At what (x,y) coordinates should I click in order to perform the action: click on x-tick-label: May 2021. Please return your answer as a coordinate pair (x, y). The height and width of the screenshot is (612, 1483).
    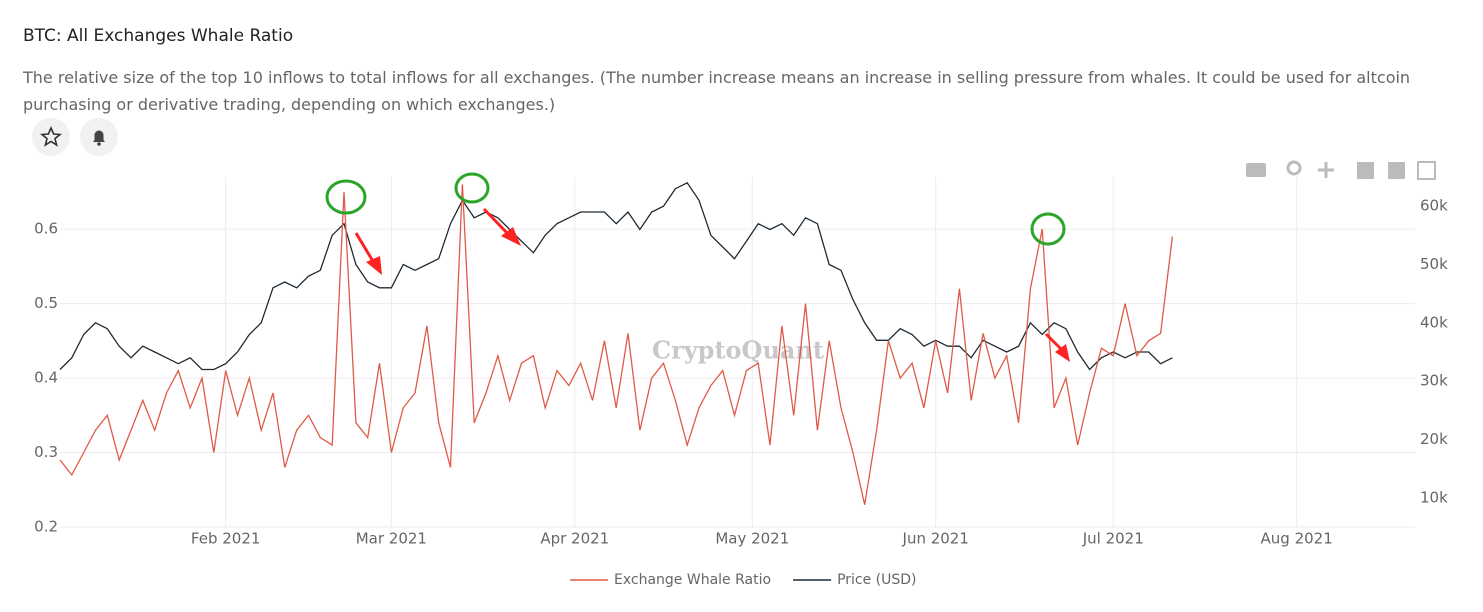
    Looking at the image, I should click on (752, 539).